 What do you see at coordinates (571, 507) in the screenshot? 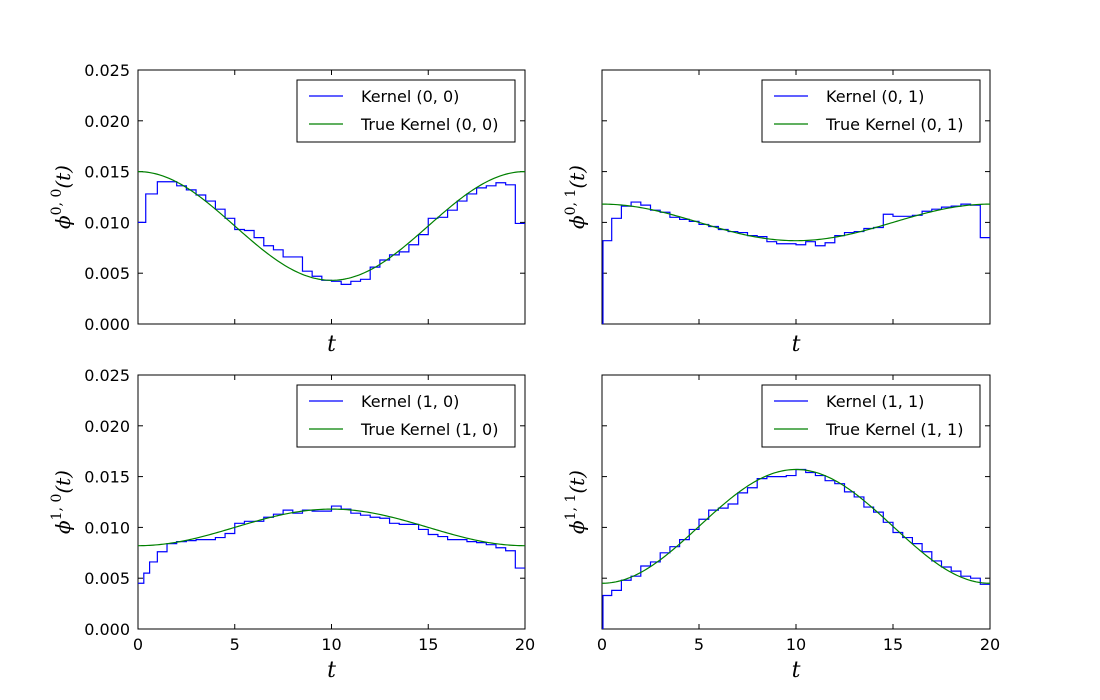
I see `y-axis-label-sup: 1, 1` at bounding box center [571, 507].